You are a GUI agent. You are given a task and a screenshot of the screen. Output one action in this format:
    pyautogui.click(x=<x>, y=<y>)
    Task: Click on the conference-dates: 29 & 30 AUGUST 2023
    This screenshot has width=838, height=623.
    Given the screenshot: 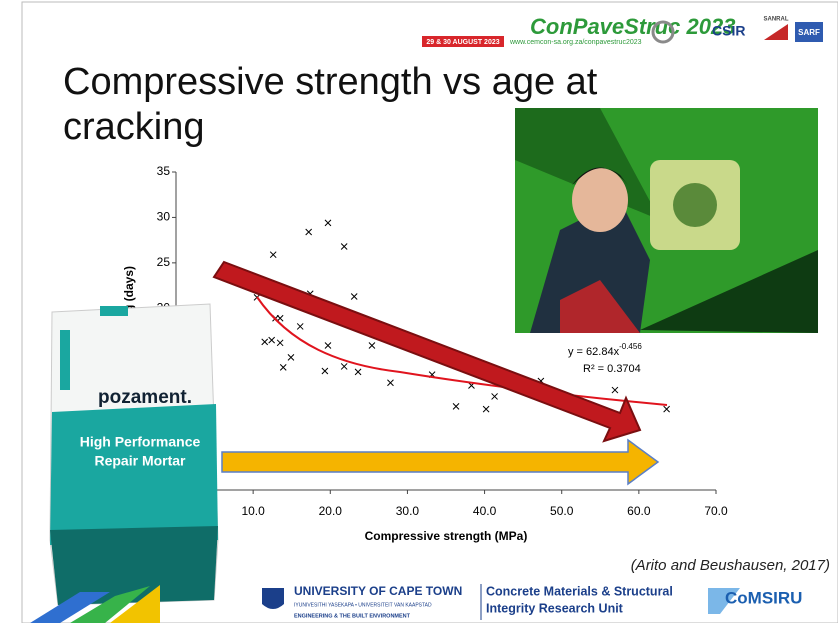 What is the action you would take?
    pyautogui.click(x=462, y=42)
    